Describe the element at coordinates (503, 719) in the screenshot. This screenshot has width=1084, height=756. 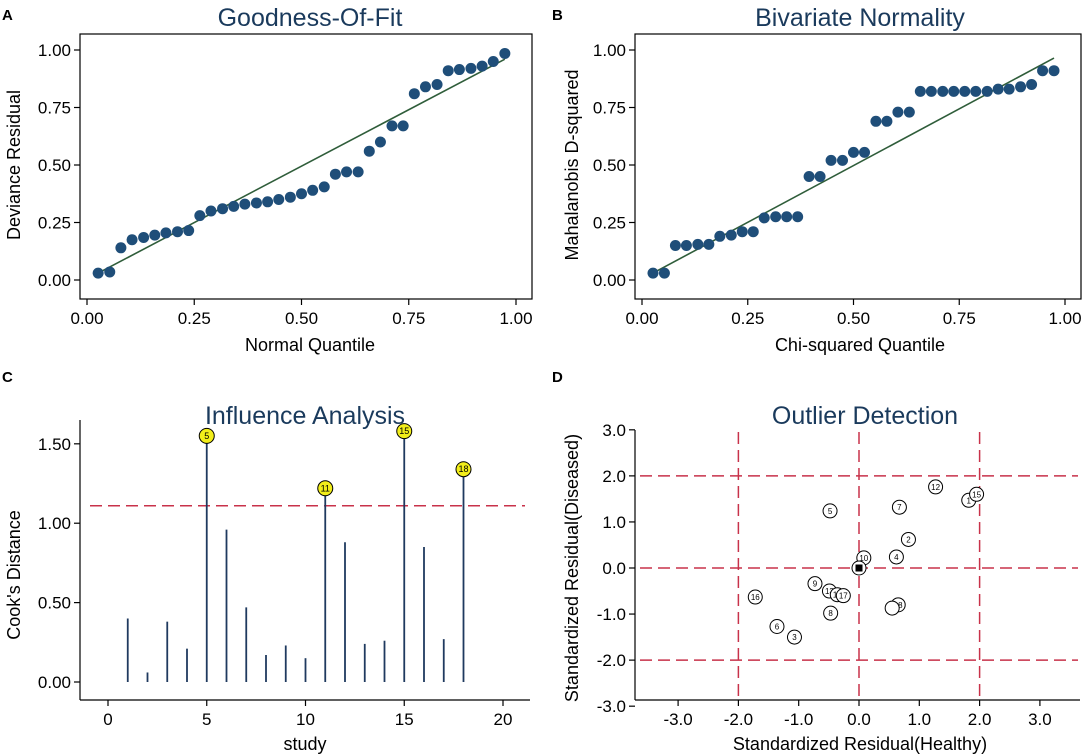
I see `panel-c-xtick-label: 20` at that location.